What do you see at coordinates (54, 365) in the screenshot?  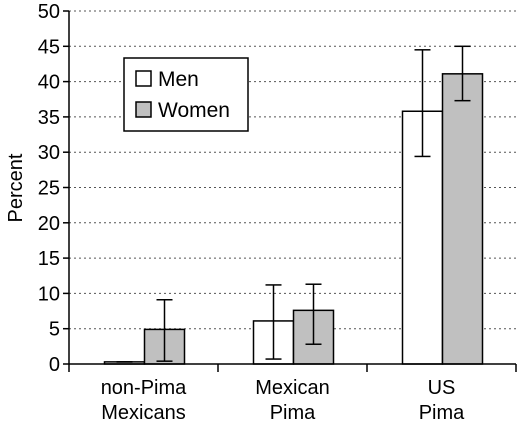 I see `y-tick-label: 0` at bounding box center [54, 365].